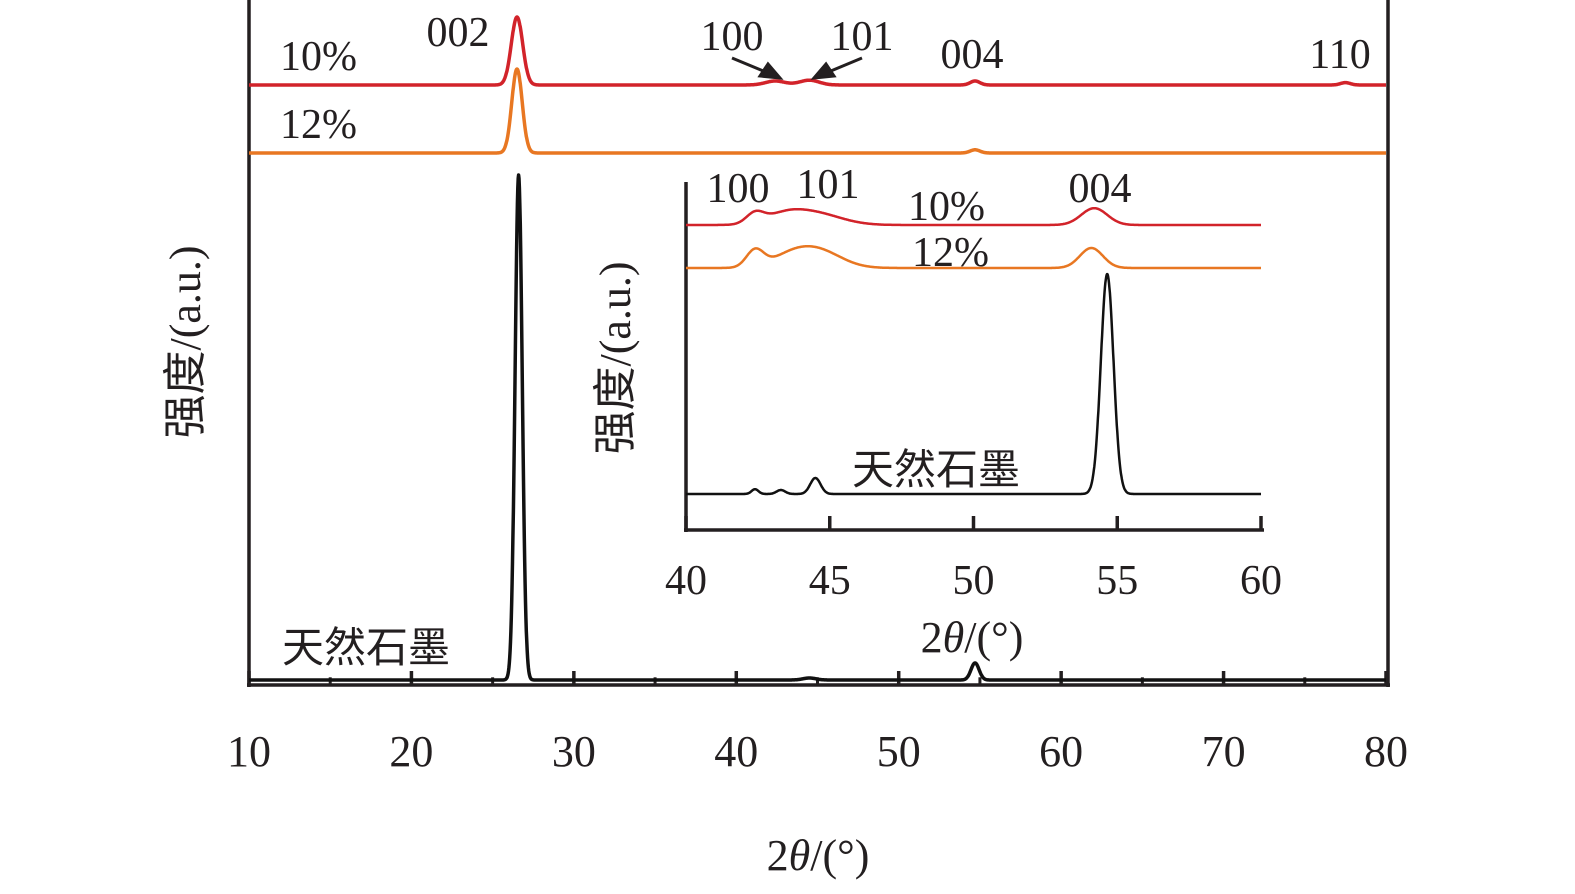  Describe the element at coordinates (972, 637) in the screenshot. I see `inset-x-axis-title: 2θ/(°)` at that location.